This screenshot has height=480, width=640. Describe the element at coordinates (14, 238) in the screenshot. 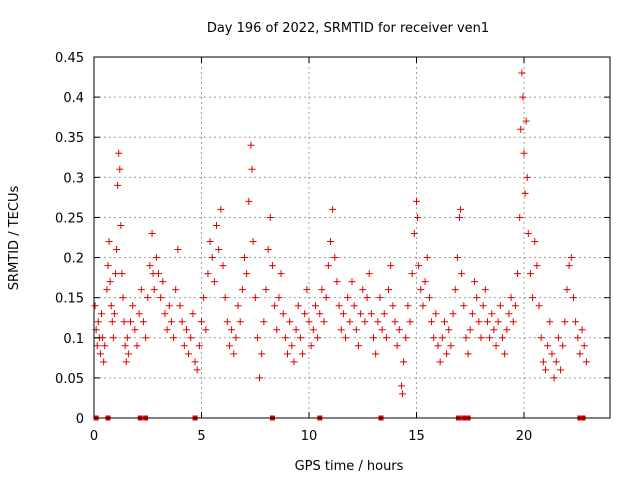

I see `y-axis-label: SRMTID / TECUs` at that location.